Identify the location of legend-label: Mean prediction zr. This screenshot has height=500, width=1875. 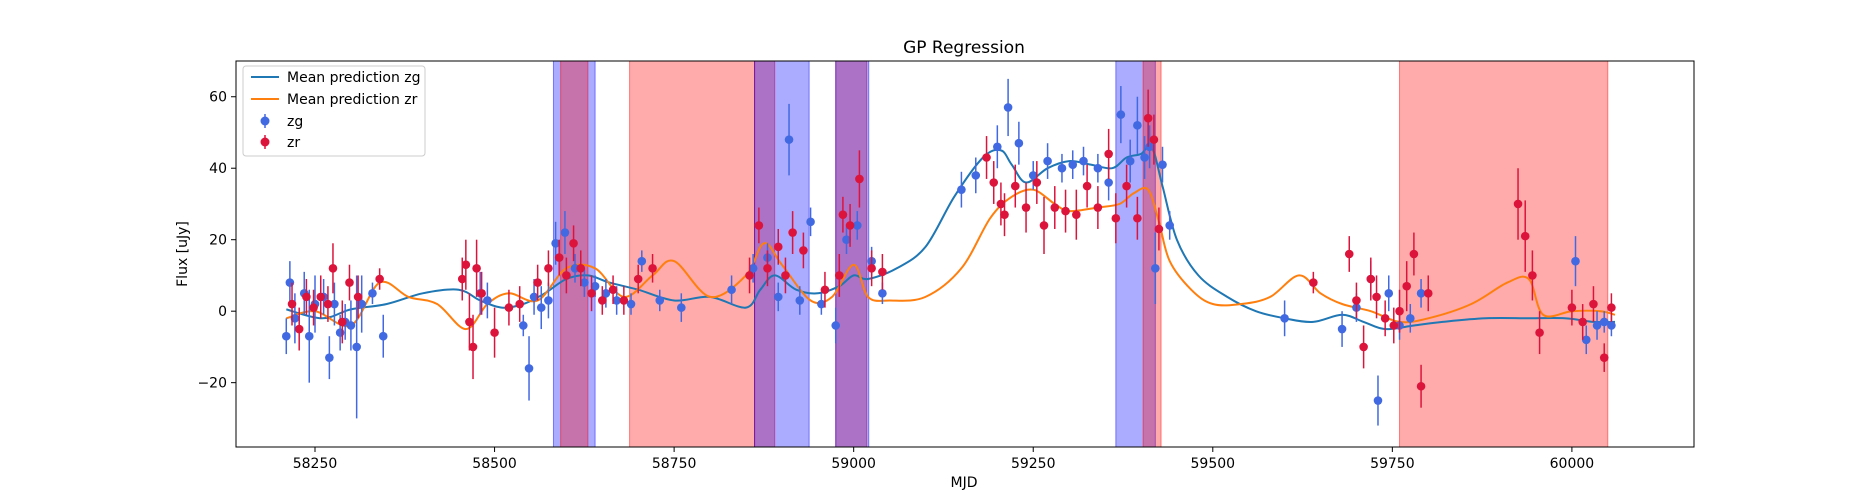
(352, 100).